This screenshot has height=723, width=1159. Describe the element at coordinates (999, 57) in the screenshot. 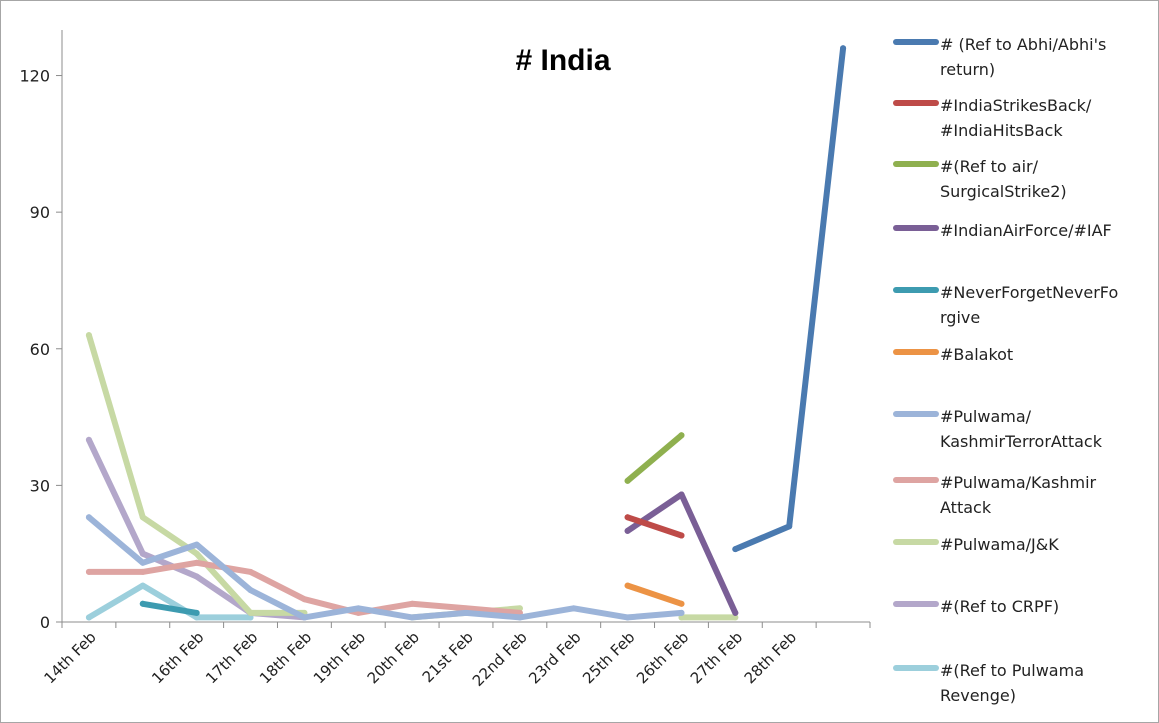

I see `legend-item: # (Ref to Abhi/Abhi's return)` at that location.